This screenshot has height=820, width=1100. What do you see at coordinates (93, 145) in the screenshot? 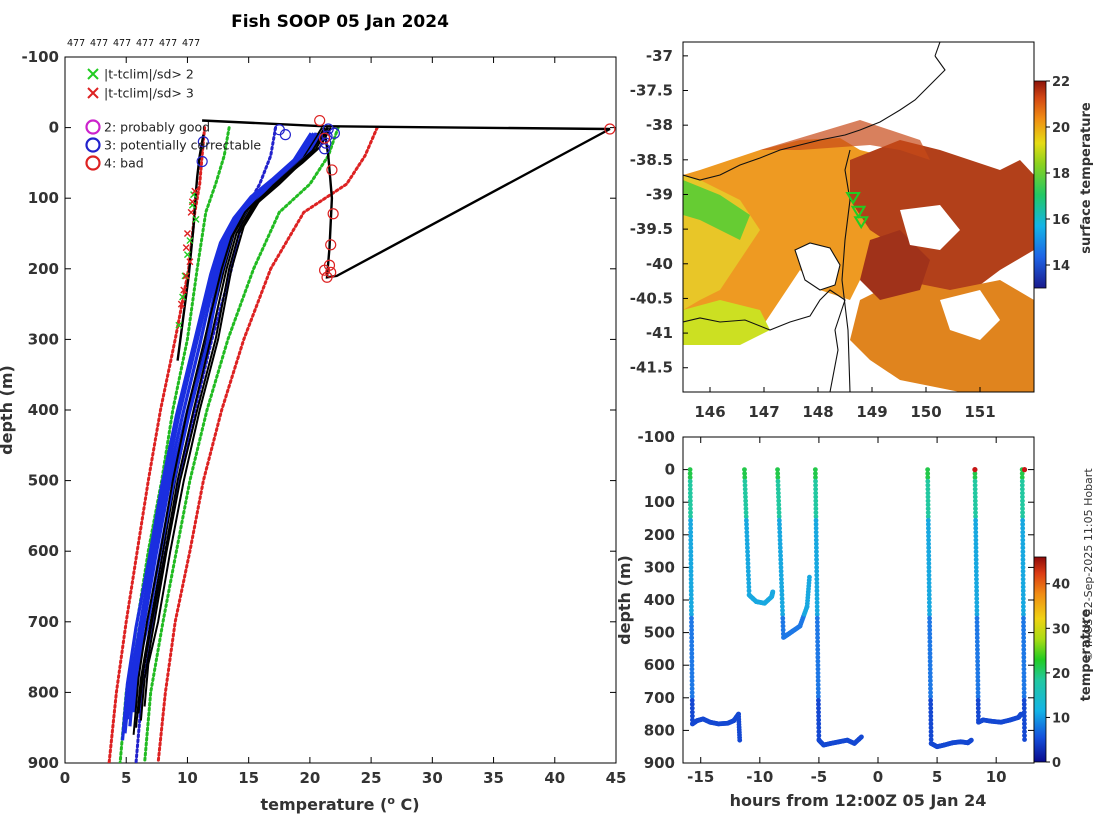
I see `legend-circle-marker` at bounding box center [93, 145].